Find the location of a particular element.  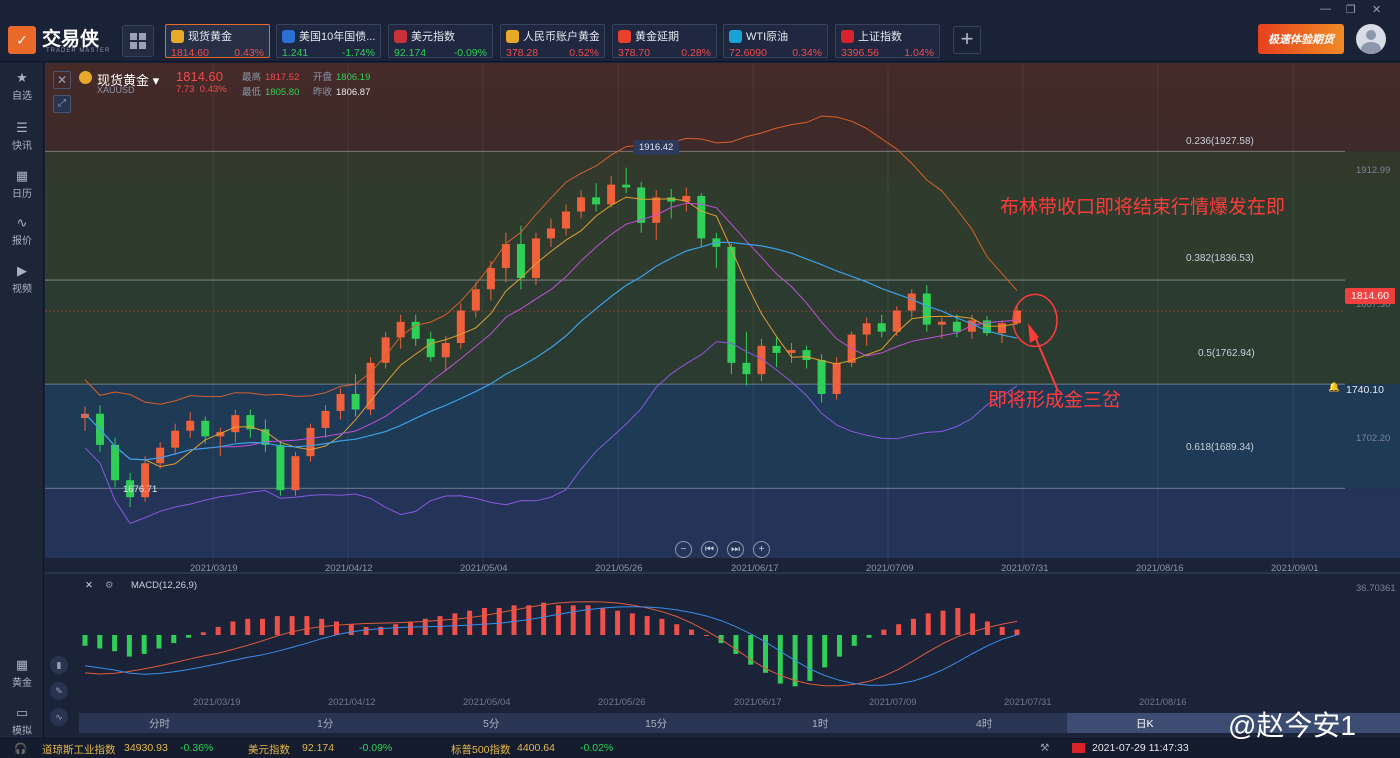

timeframe-tab: 4时 is located at coordinates (984, 724).